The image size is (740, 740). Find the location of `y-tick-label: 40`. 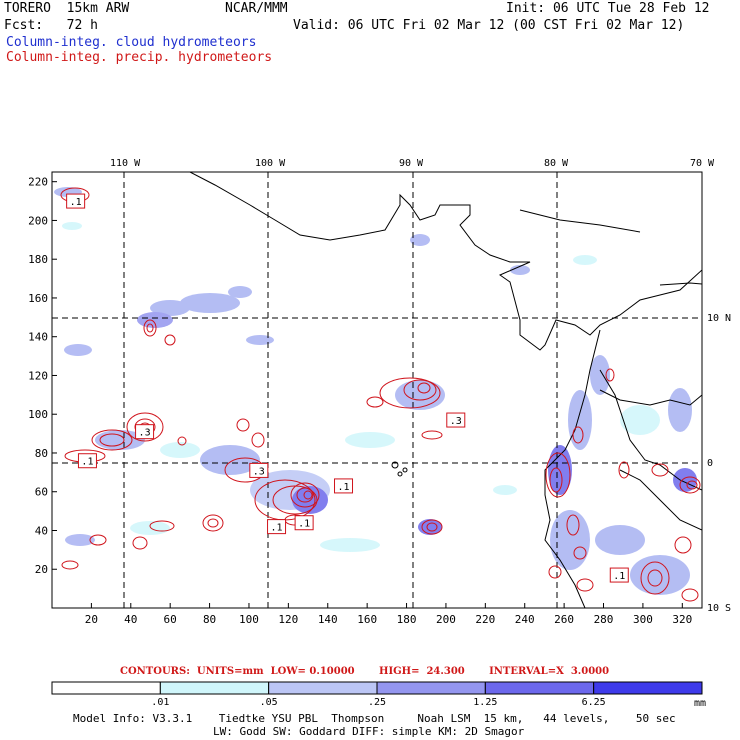

y-tick-label: 40 is located at coordinates (41, 530).